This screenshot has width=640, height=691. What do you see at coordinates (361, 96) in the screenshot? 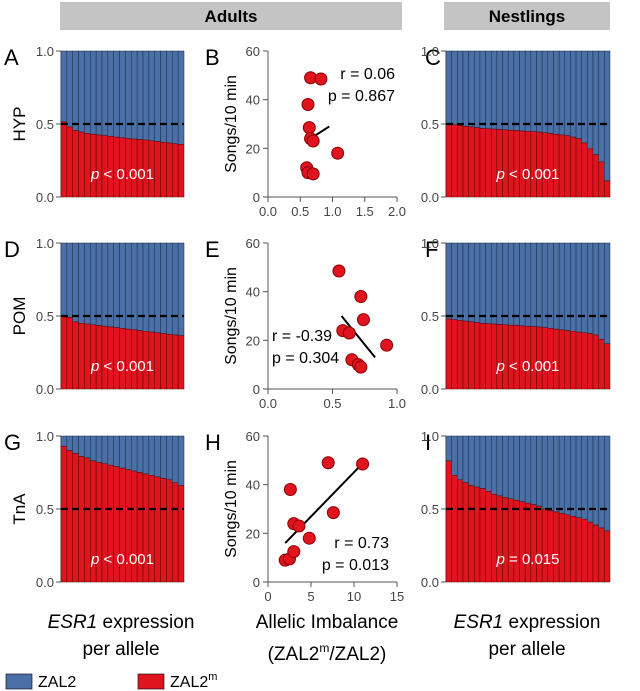
I see `p-value-label: p = 0.867` at bounding box center [361, 96].